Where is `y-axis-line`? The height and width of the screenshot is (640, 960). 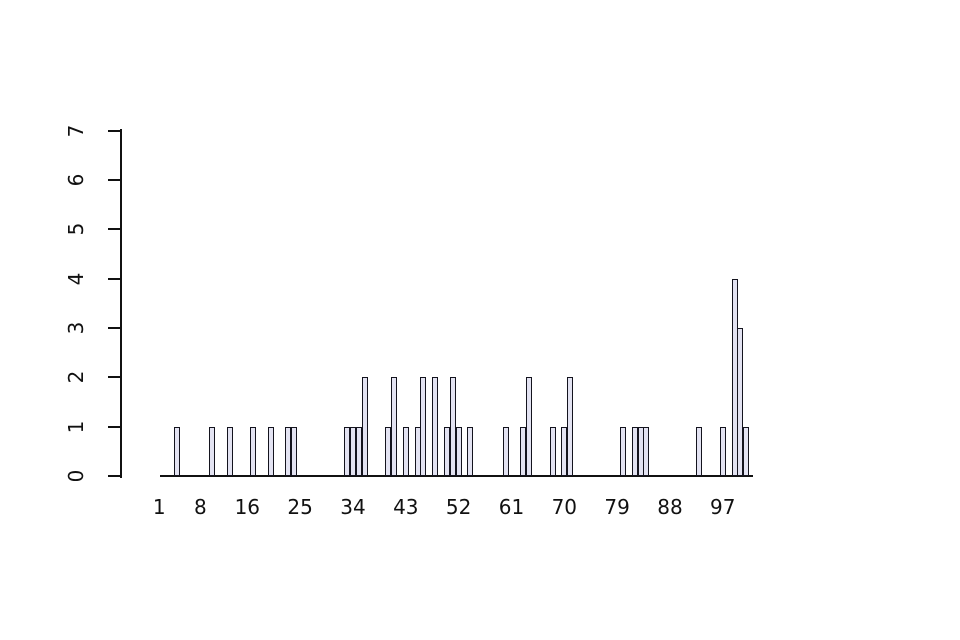 y-axis-line is located at coordinates (121, 303).